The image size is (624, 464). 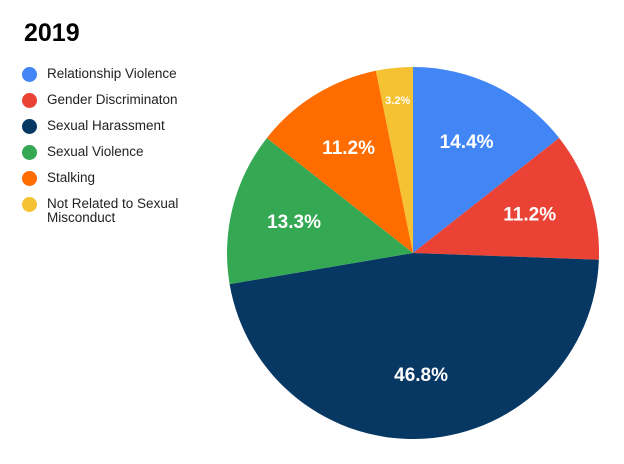 I want to click on legend-item-relationship-violence: Relationship Violence, so click(x=117, y=79).